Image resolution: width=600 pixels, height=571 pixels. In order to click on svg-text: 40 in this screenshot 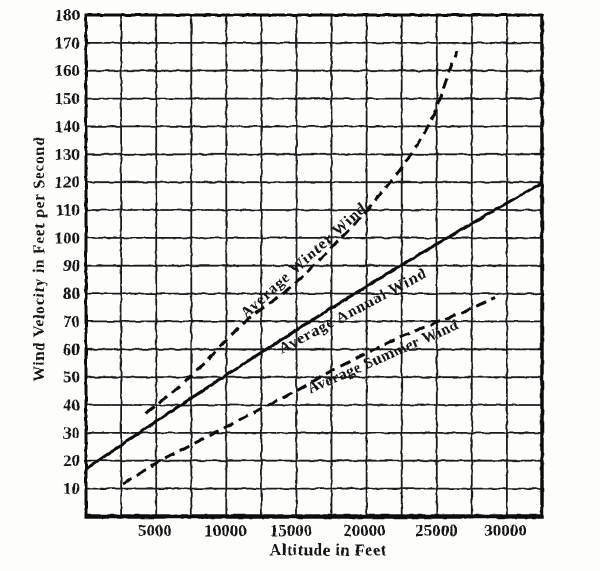, I will do `click(71, 405)`.